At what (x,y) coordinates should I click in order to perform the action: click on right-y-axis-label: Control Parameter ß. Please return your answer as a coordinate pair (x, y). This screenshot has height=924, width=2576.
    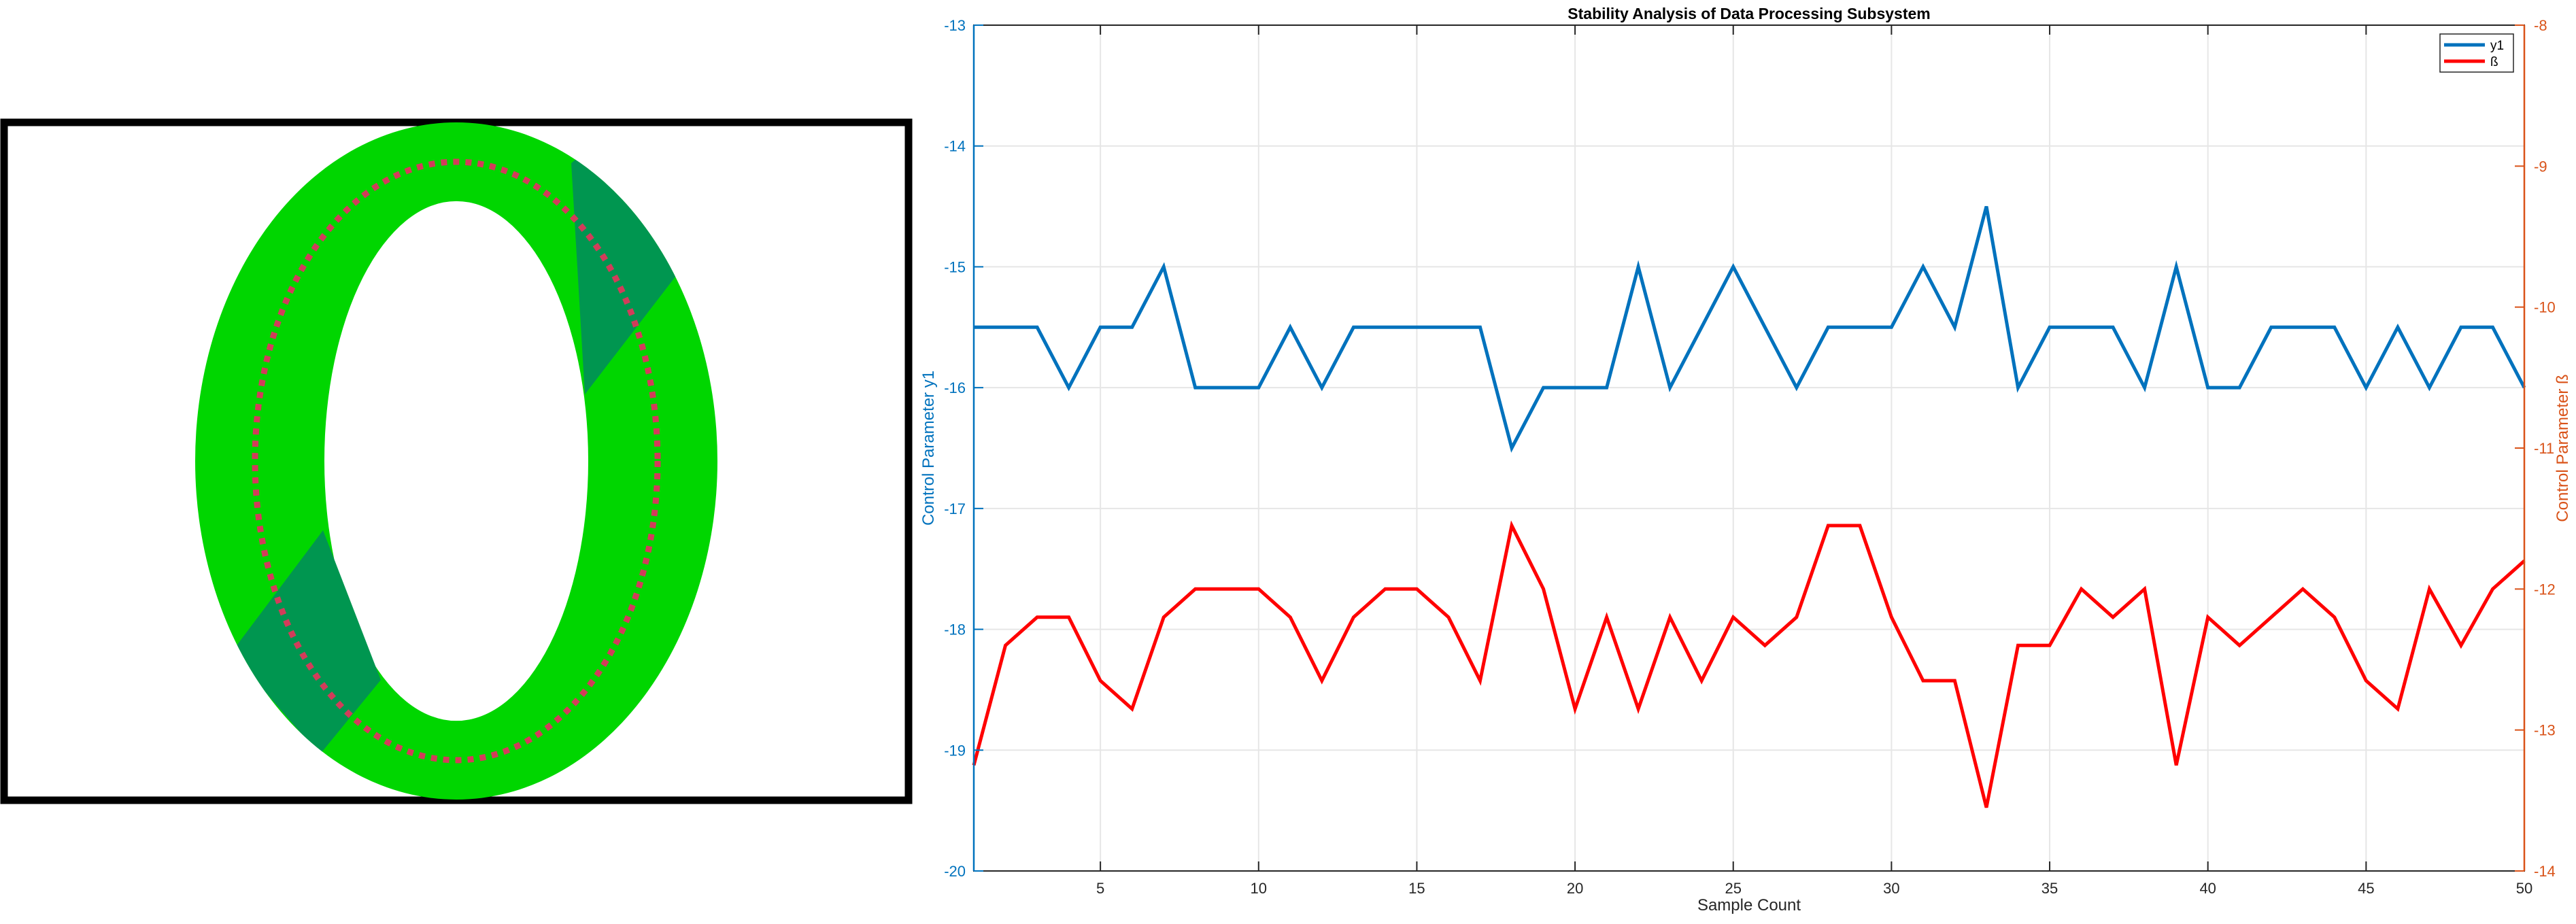
    Looking at the image, I should click on (2563, 447).